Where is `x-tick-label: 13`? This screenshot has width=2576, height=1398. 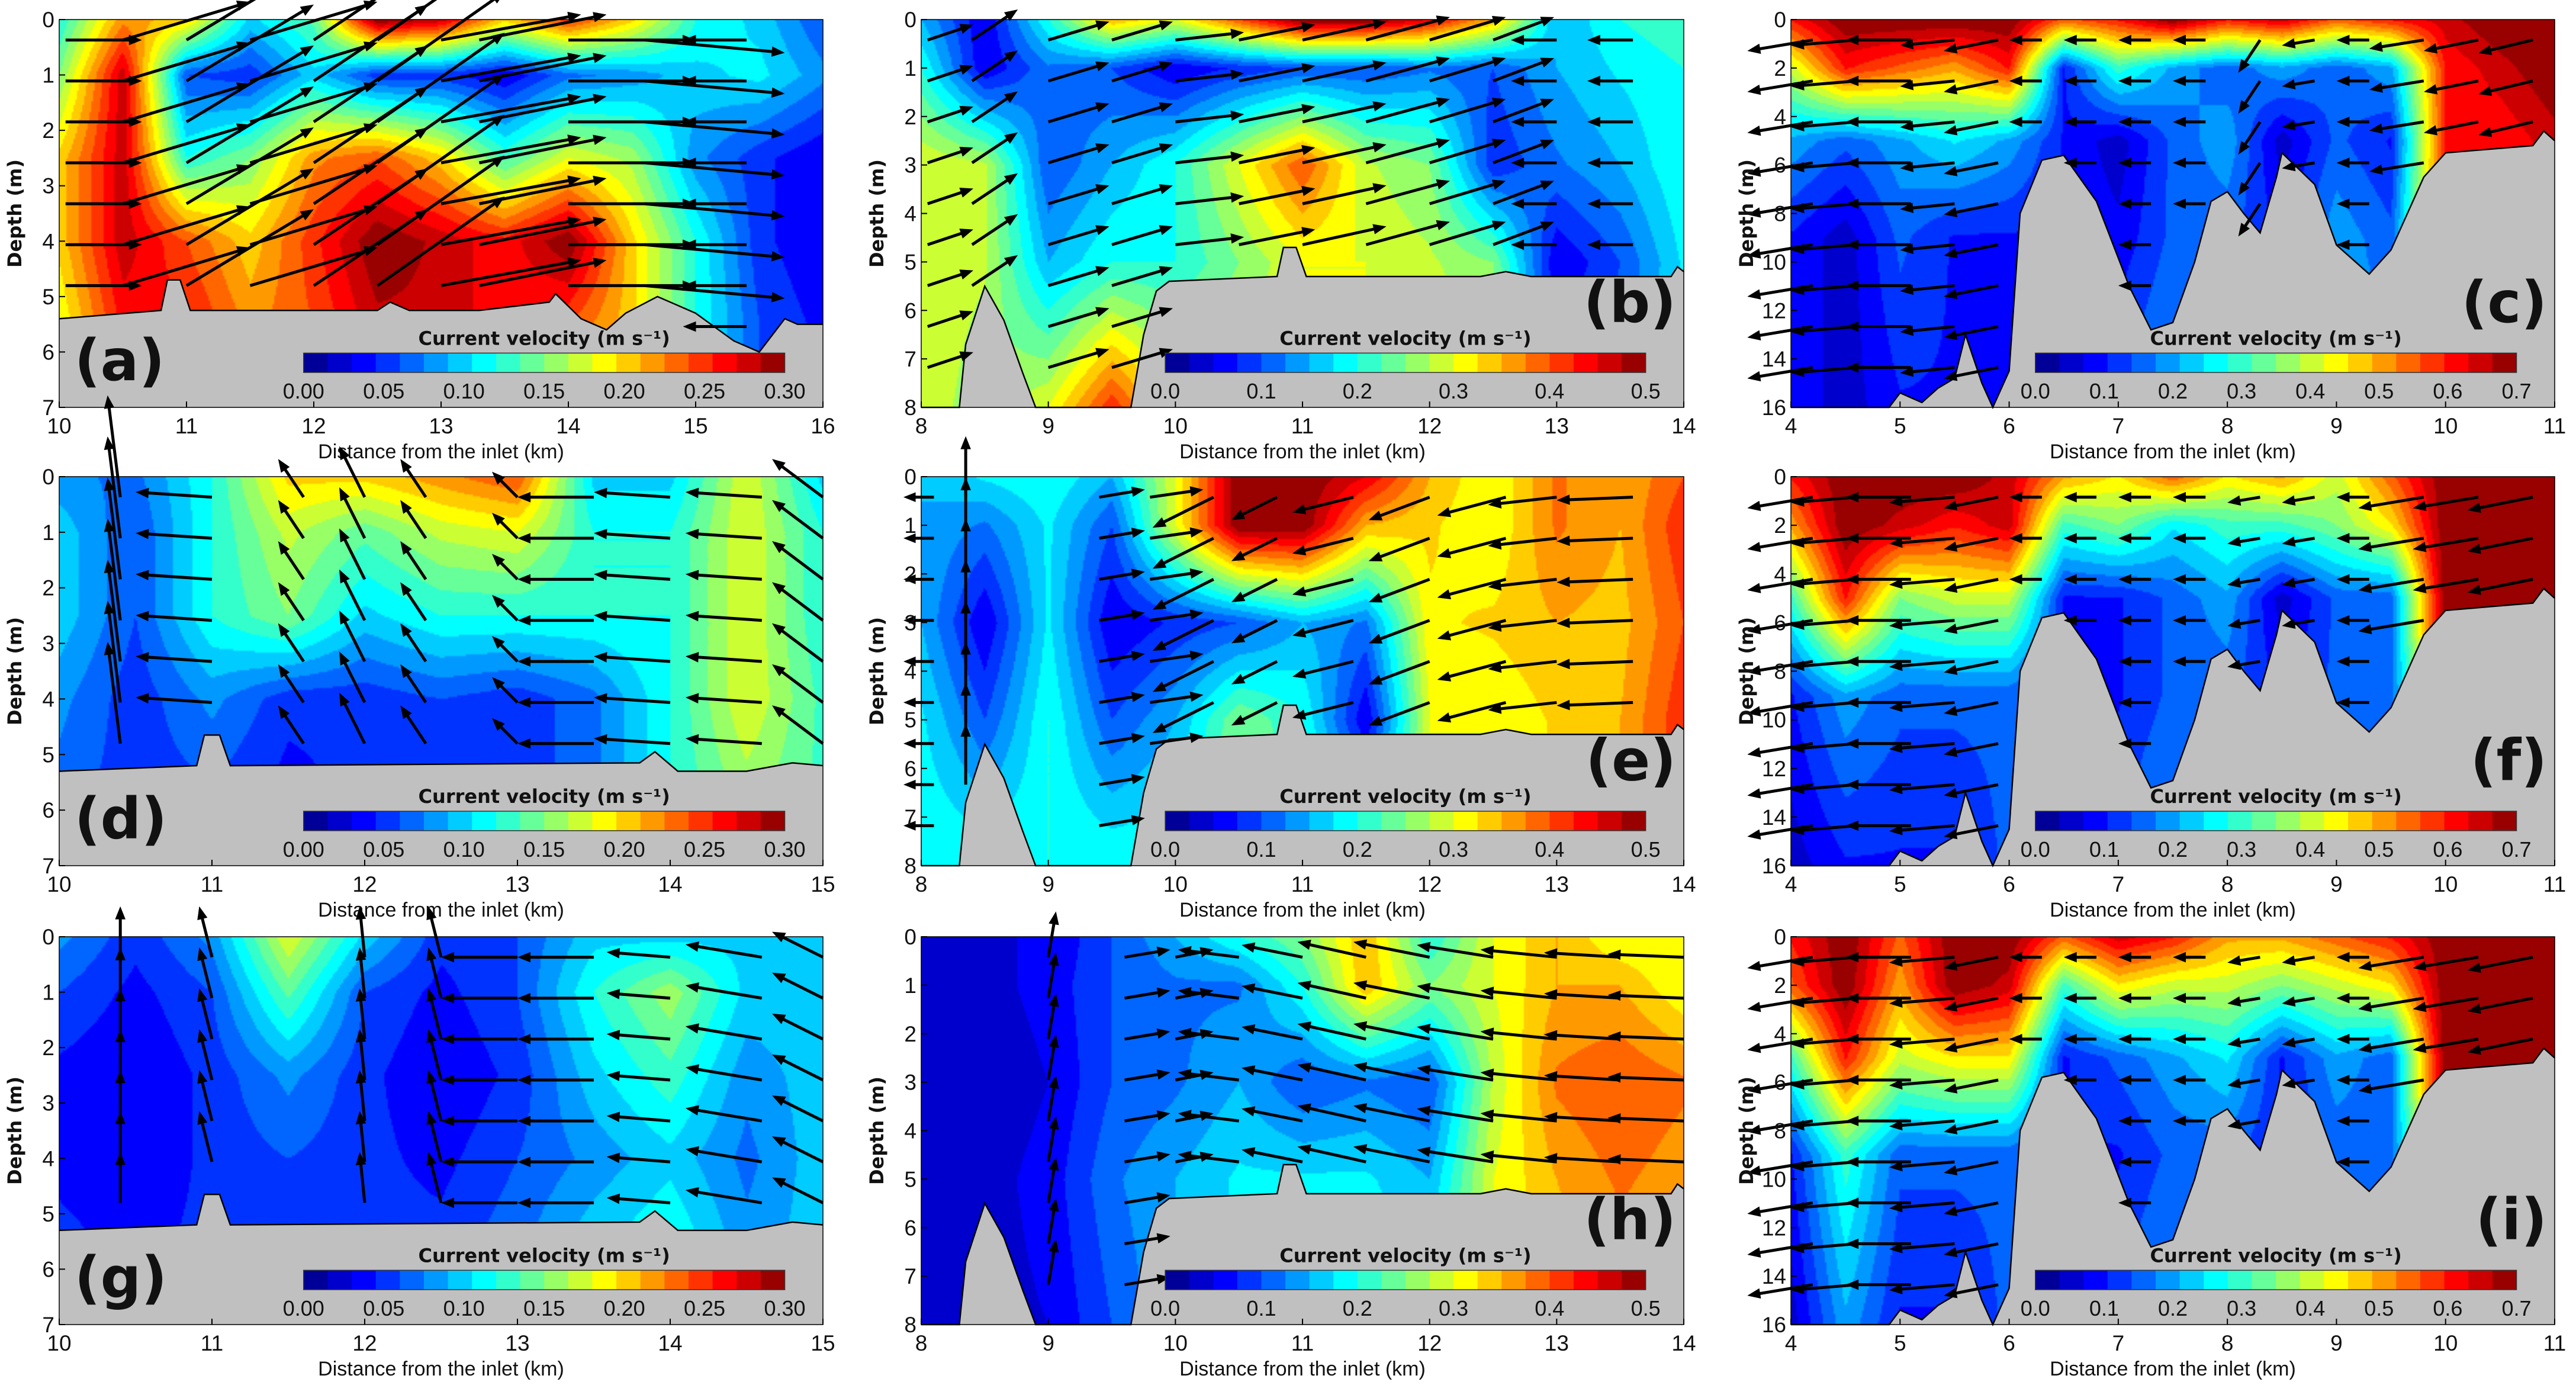 x-tick-label: 13 is located at coordinates (517, 1343).